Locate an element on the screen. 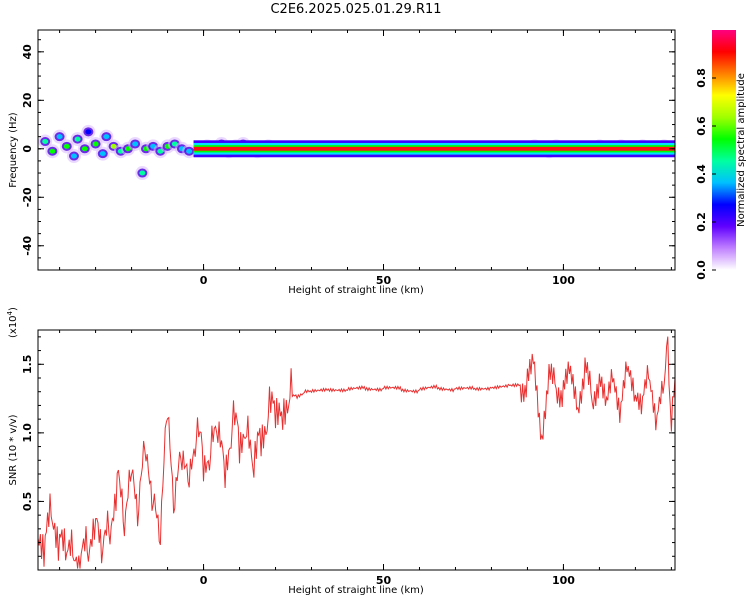  y-tick-label: 1.5 is located at coordinates (27, 365).